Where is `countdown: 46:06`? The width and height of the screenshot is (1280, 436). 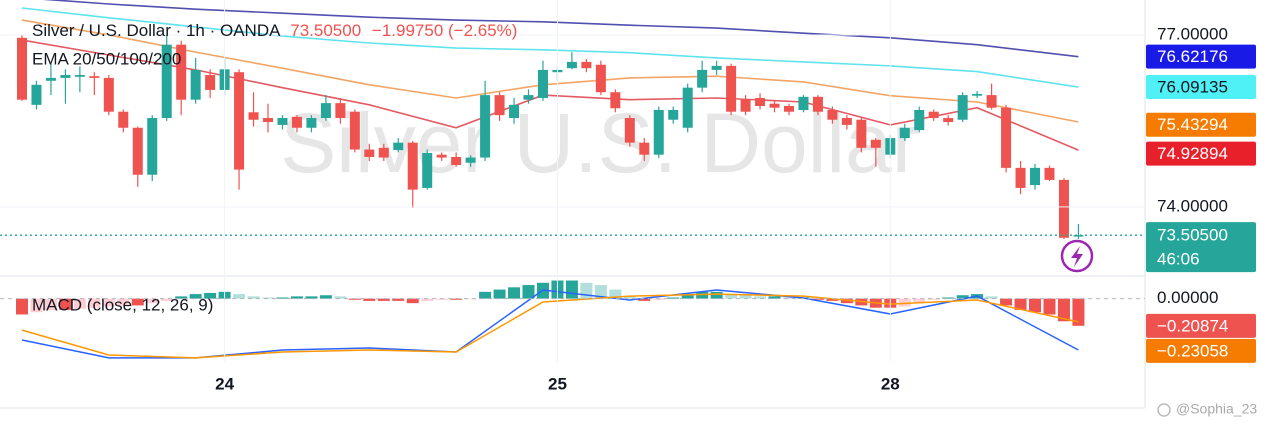
countdown: 46:06 is located at coordinates (1178, 259).